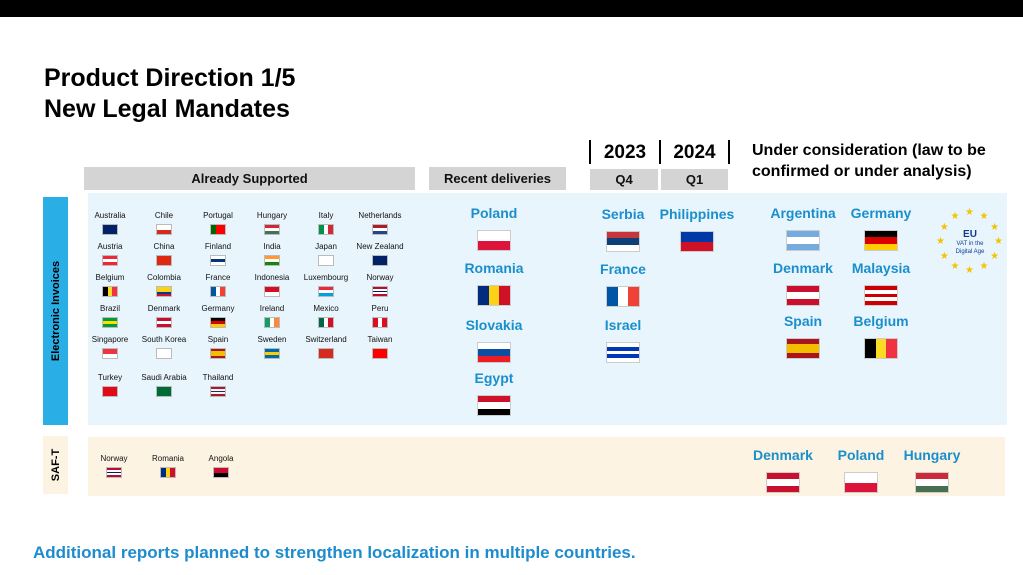 The image size is (1023, 575). Describe the element at coordinates (218, 385) in the screenshot. I see `already-supported-country: Thailand` at that location.